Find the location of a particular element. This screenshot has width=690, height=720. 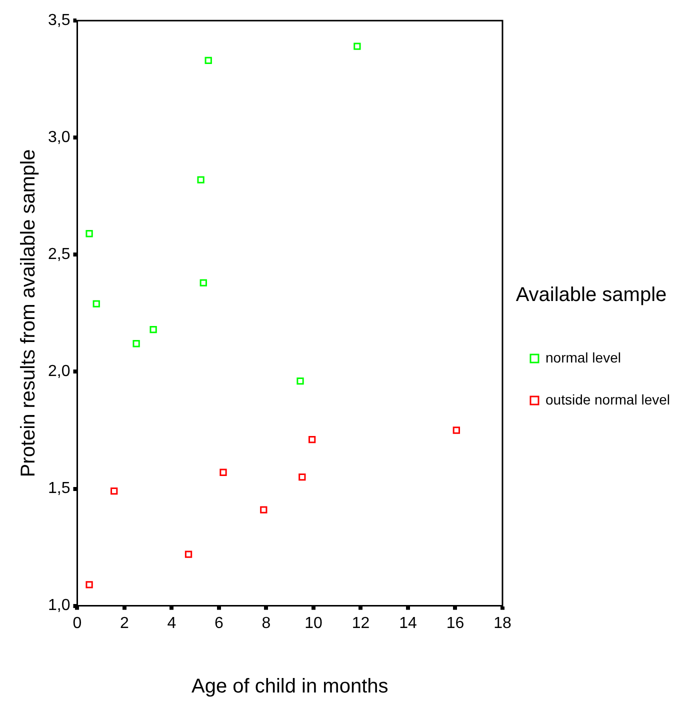

legend-title: Available sample is located at coordinates (591, 295).